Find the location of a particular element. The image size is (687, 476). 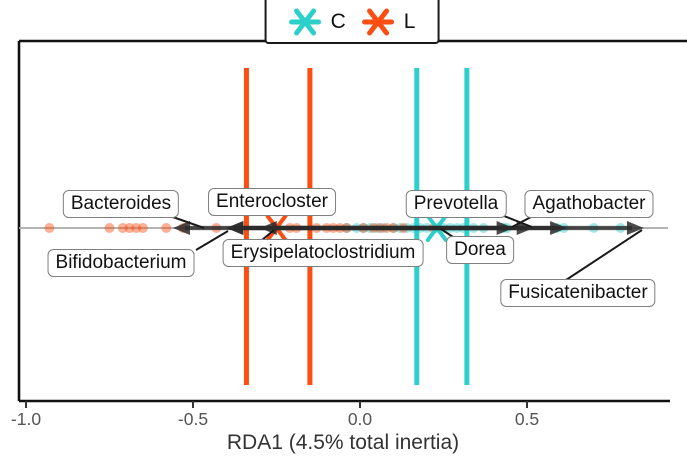

taxon-label-erysipelatoclostridium: Erysipelatoclostridium is located at coordinates (323, 253).